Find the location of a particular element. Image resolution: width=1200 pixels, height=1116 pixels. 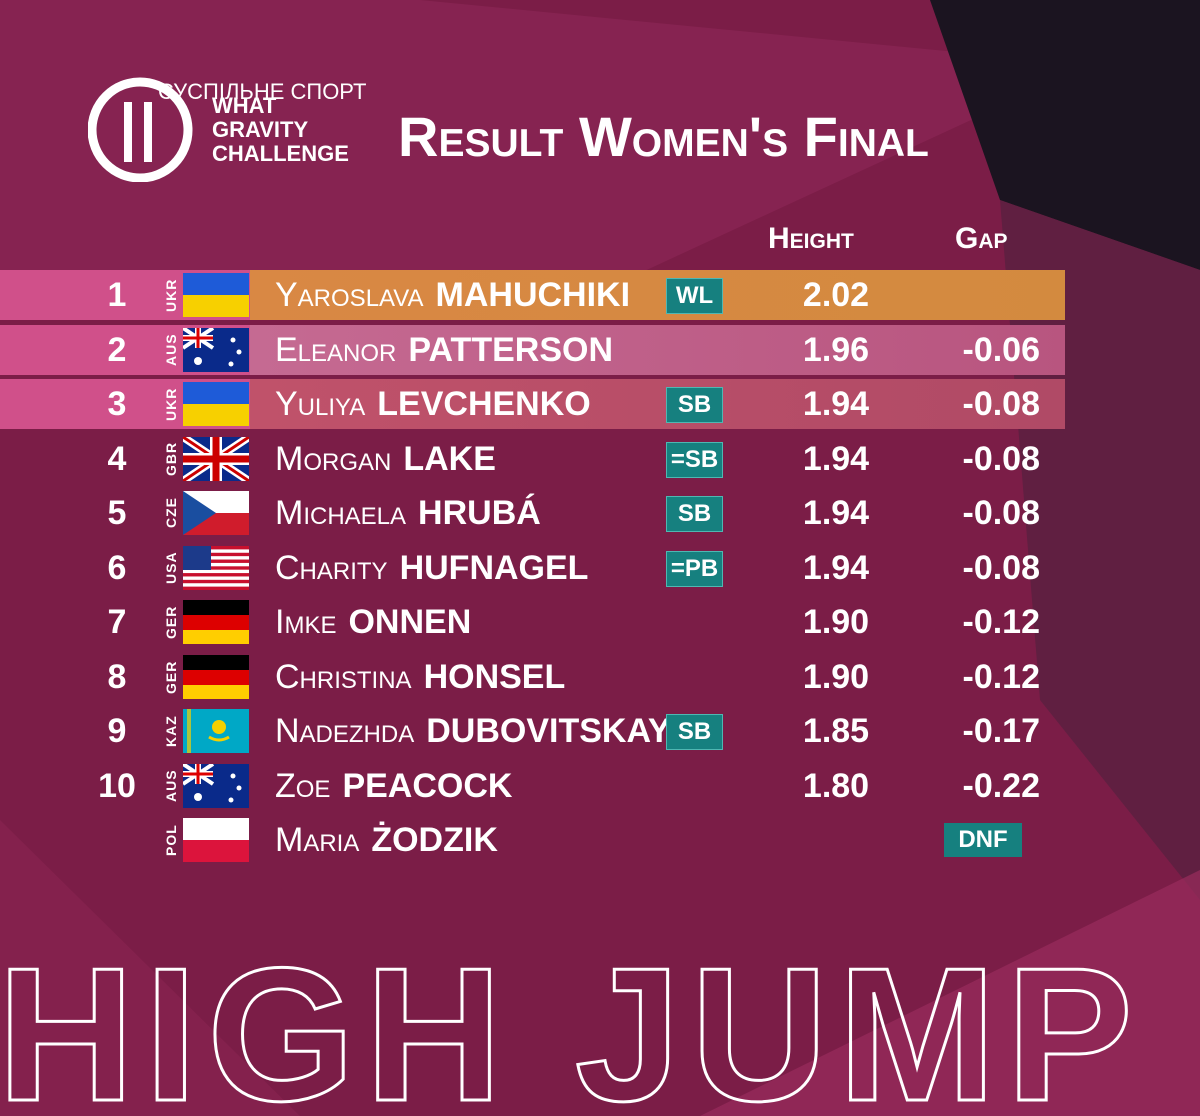

result-row: 9 KAZ Nadezhda DUBOVITSKAYA SB 1.85 -0.17 is located at coordinates (600, 731).